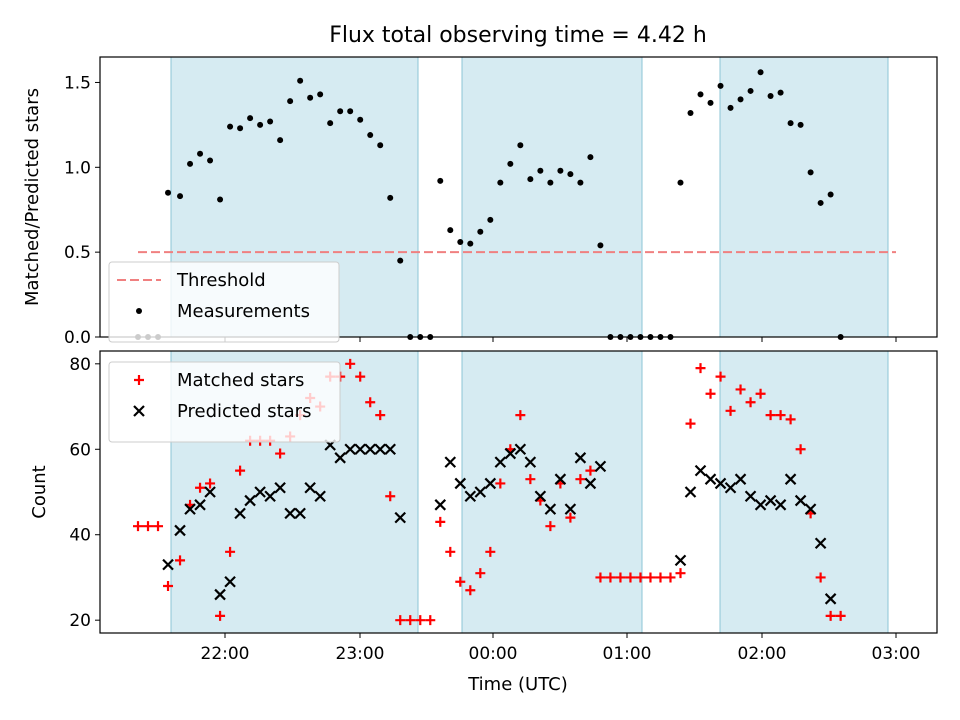  Describe the element at coordinates (240, 380) in the screenshot. I see `legend-label: Matched stars` at that location.